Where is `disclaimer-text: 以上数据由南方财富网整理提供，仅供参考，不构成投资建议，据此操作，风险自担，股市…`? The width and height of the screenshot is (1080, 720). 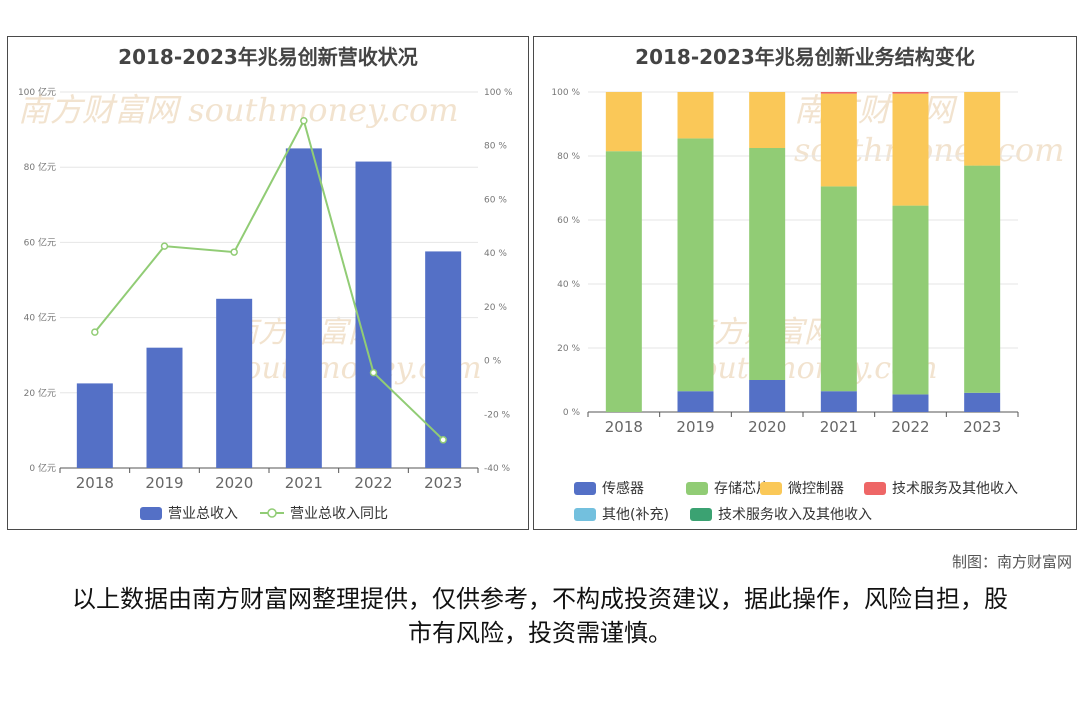
disclaimer-text: 以上数据由南方财富网整理提供，仅供参考，不构成投资建议，据此操作，风险自担，股市… is located at coordinates (540, 616).